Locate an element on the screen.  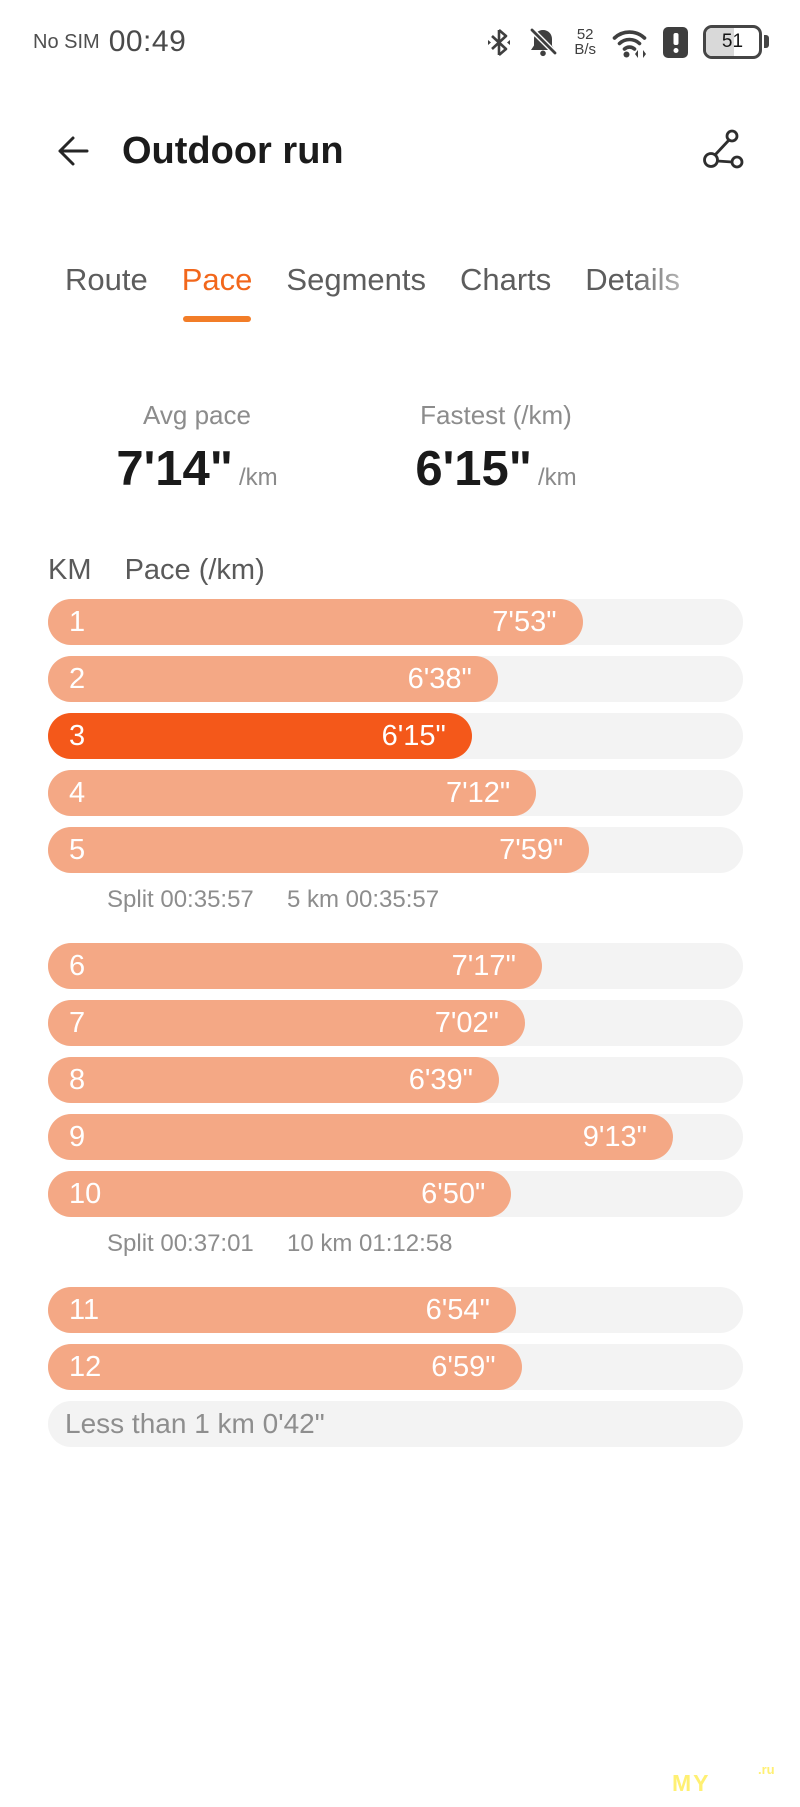
km-number: 6 is located at coordinates (77, 965).